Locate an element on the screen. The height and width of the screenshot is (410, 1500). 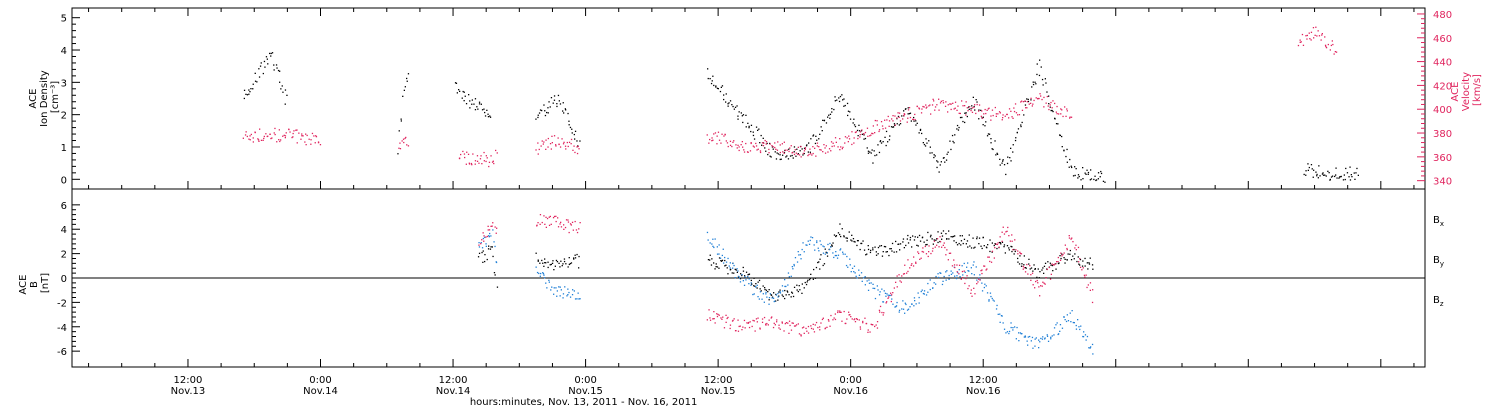
legend-entry: Bz is located at coordinates (1438, 301).